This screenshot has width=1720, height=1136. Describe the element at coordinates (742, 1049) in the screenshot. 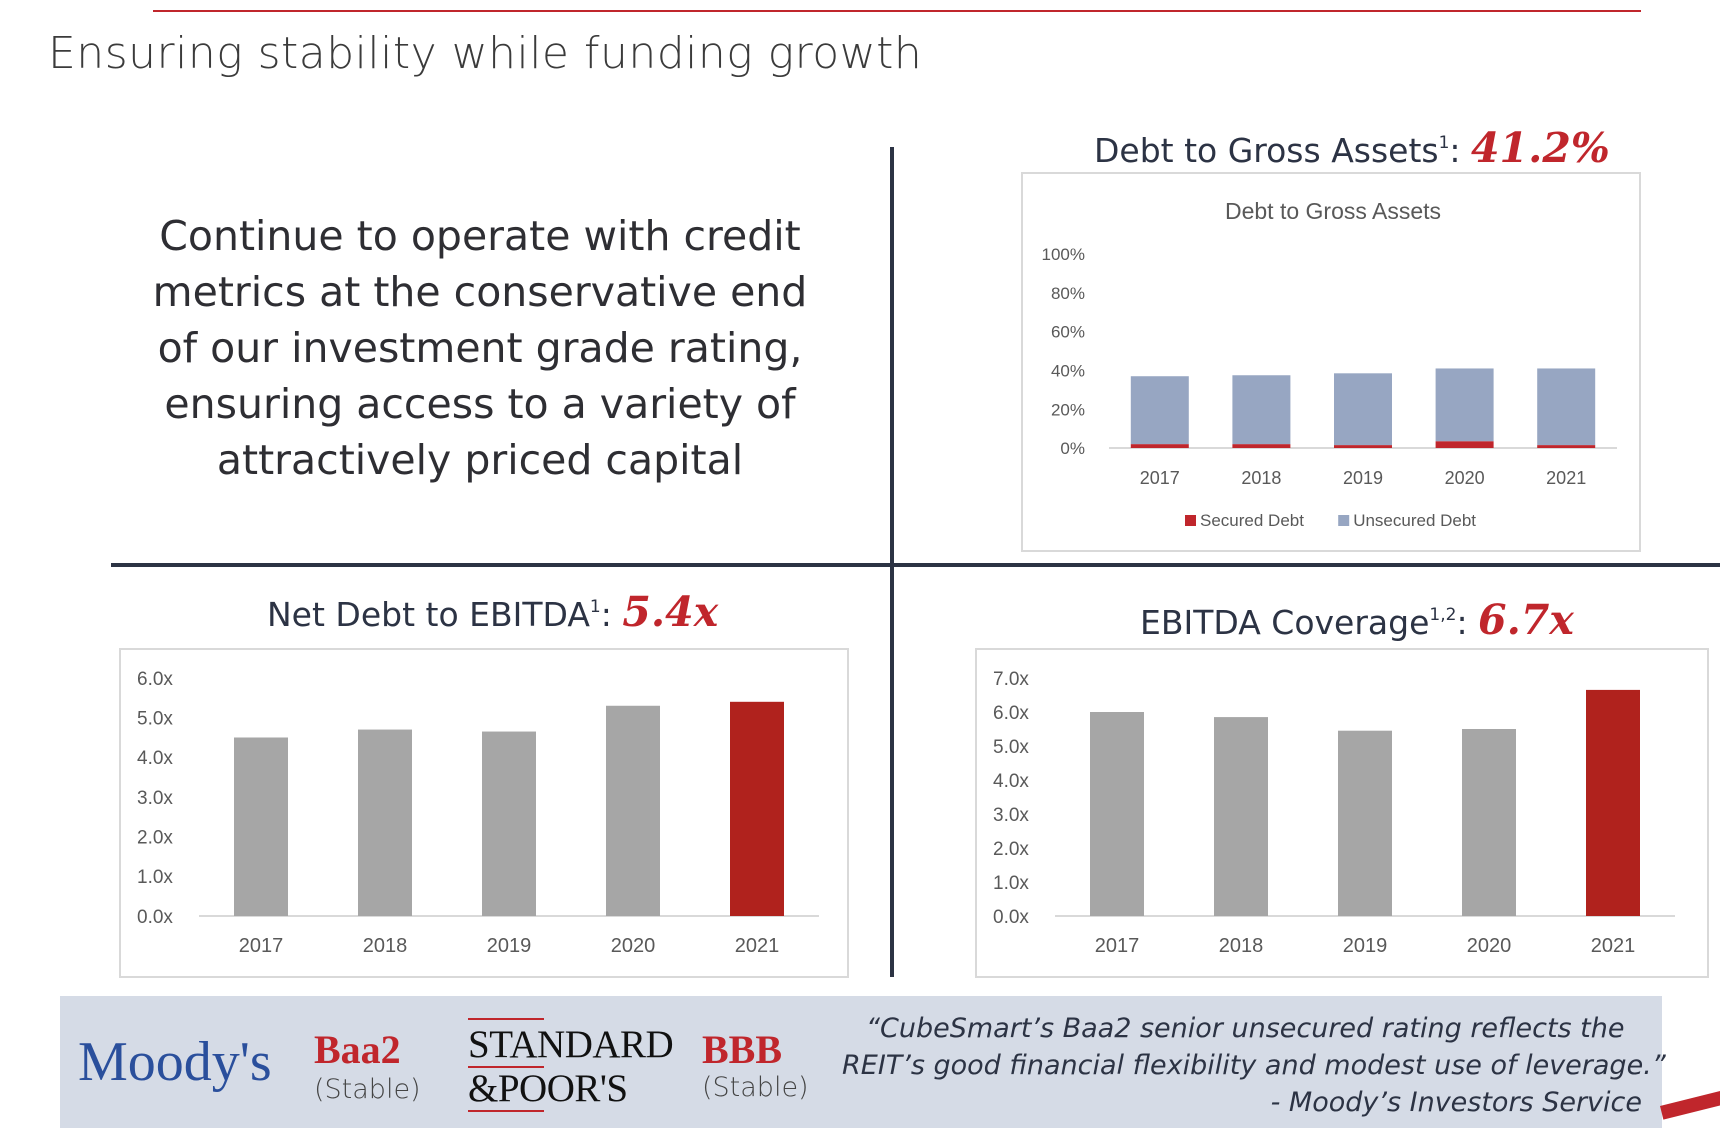

I see `sp-rating: BBB` at that location.